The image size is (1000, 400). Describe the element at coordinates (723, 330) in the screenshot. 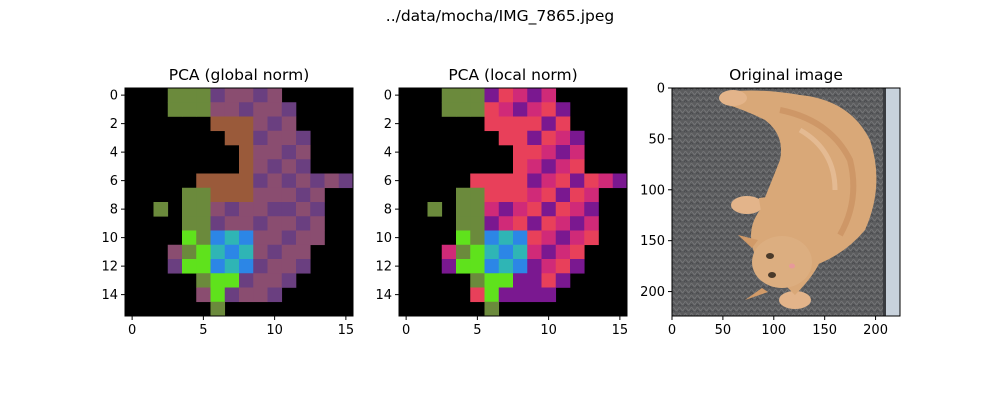

I see `x-tick-label: 50` at that location.